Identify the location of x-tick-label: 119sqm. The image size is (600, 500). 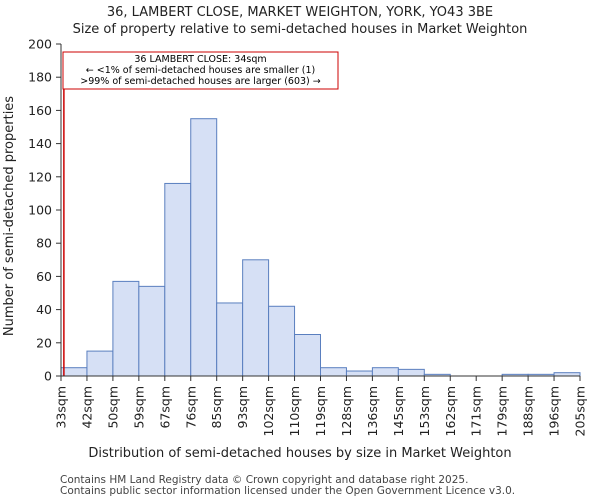
(320, 411).